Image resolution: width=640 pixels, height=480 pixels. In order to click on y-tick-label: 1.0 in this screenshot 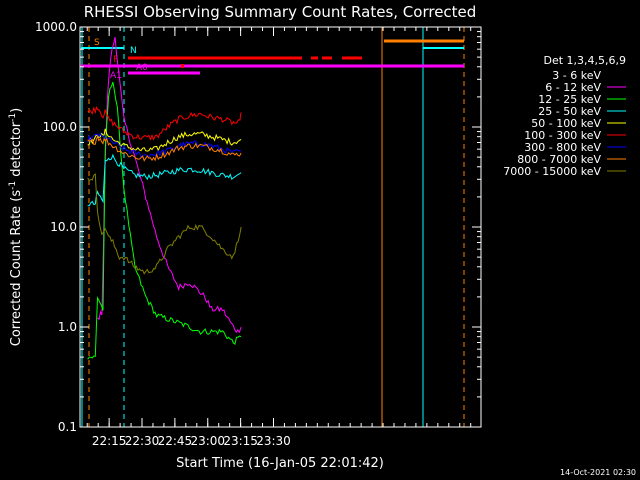, I will do `click(67, 327)`.